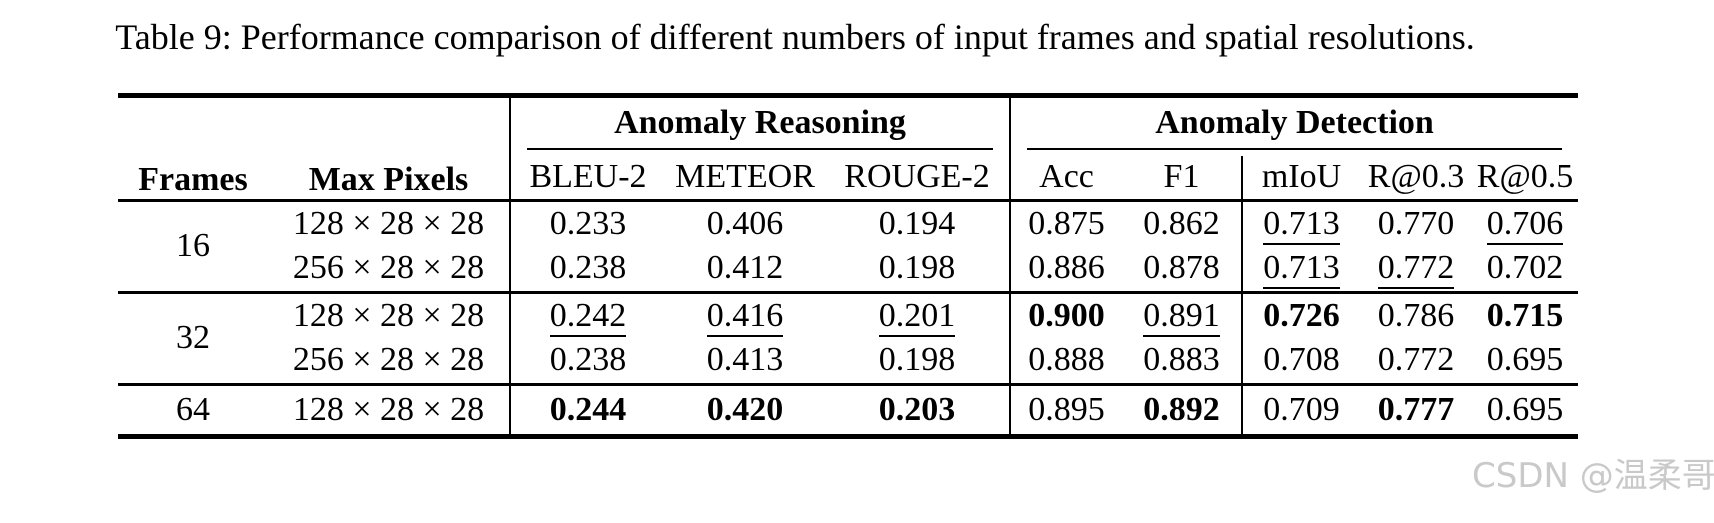  I want to click on cell-rouge2: 0.203, so click(917, 409).